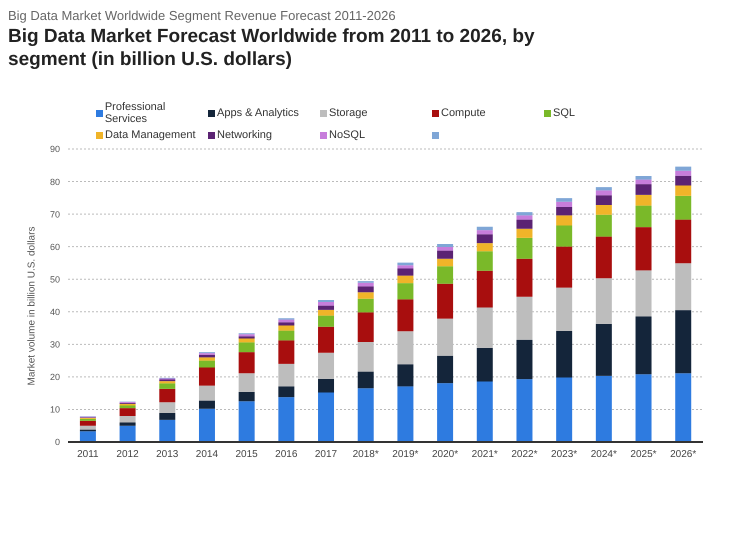 The width and height of the screenshot is (731, 536). What do you see at coordinates (167, 454) in the screenshot?
I see `x-tick-label: 2013` at bounding box center [167, 454].